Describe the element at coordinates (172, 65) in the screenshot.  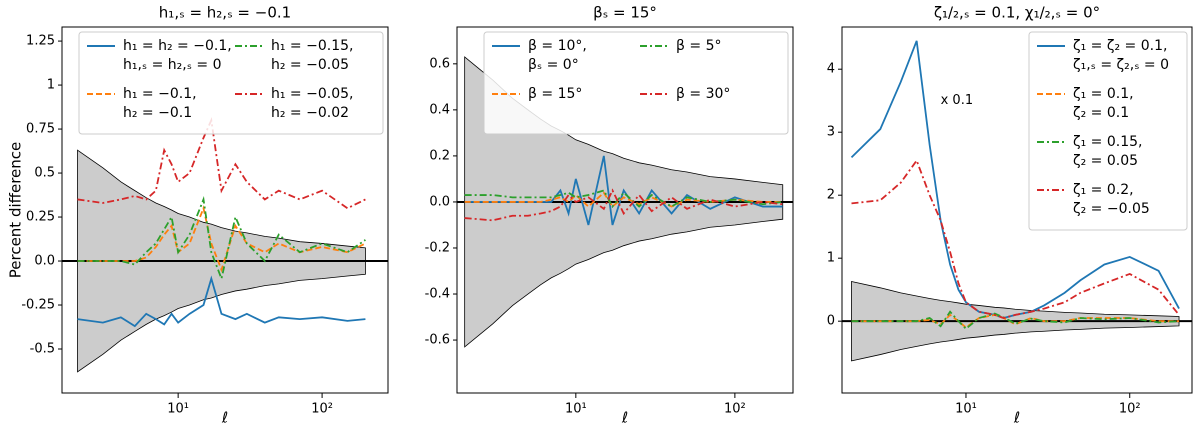
I see `legend-label: h₁,ₛ = h₂,ₛ = 0` at that location.